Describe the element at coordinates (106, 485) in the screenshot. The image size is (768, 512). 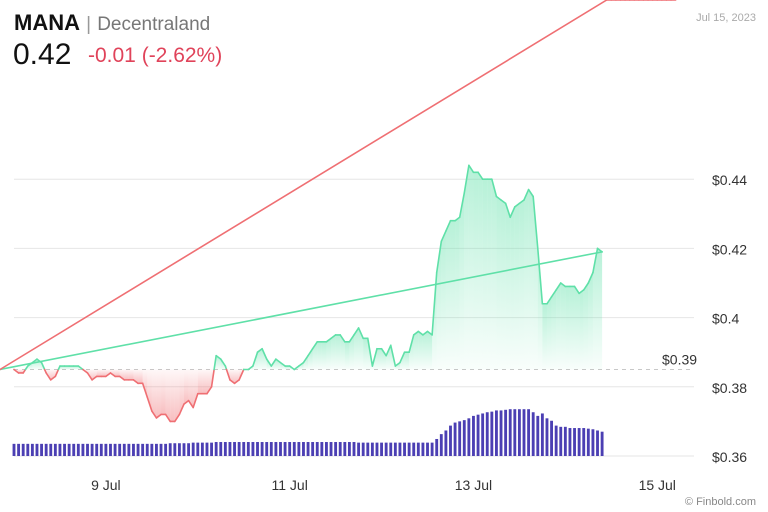
I see `x-tick-label: 9 Jul` at that location.